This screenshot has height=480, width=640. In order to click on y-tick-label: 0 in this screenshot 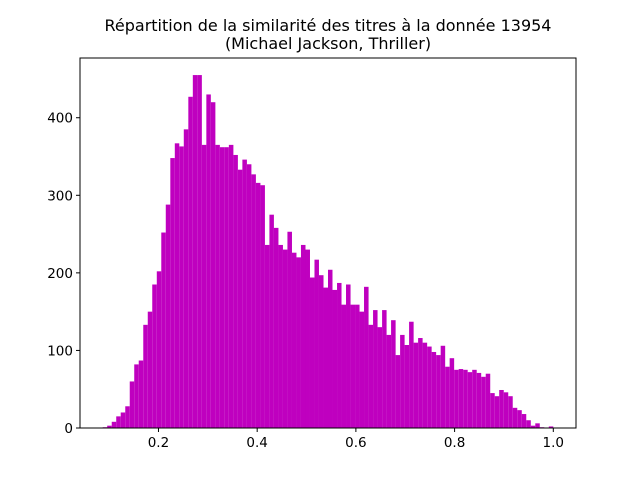, I will do `click(68, 429)`.